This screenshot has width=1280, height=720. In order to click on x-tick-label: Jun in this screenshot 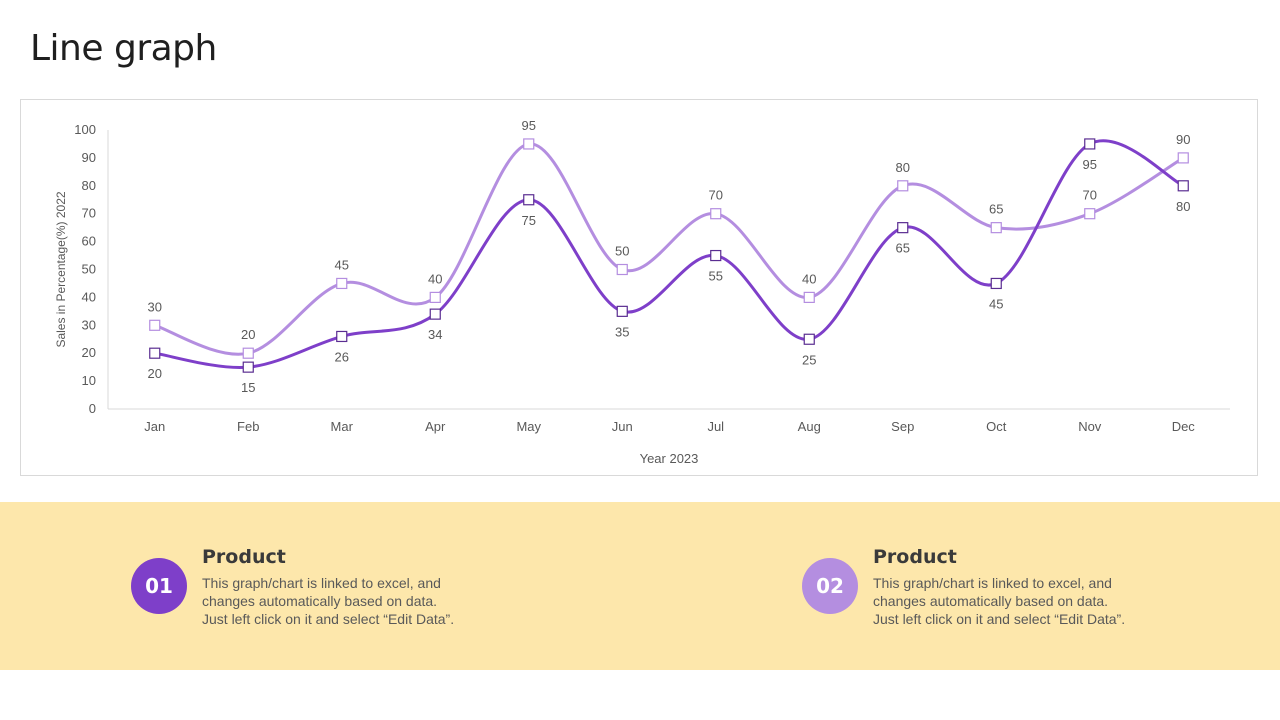, I will do `click(622, 426)`.